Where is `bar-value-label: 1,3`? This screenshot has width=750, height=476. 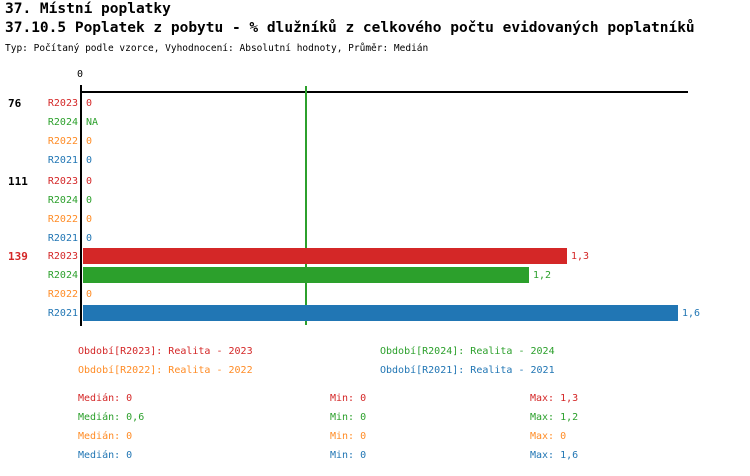
bar-value-label: 1,3 is located at coordinates (580, 256).